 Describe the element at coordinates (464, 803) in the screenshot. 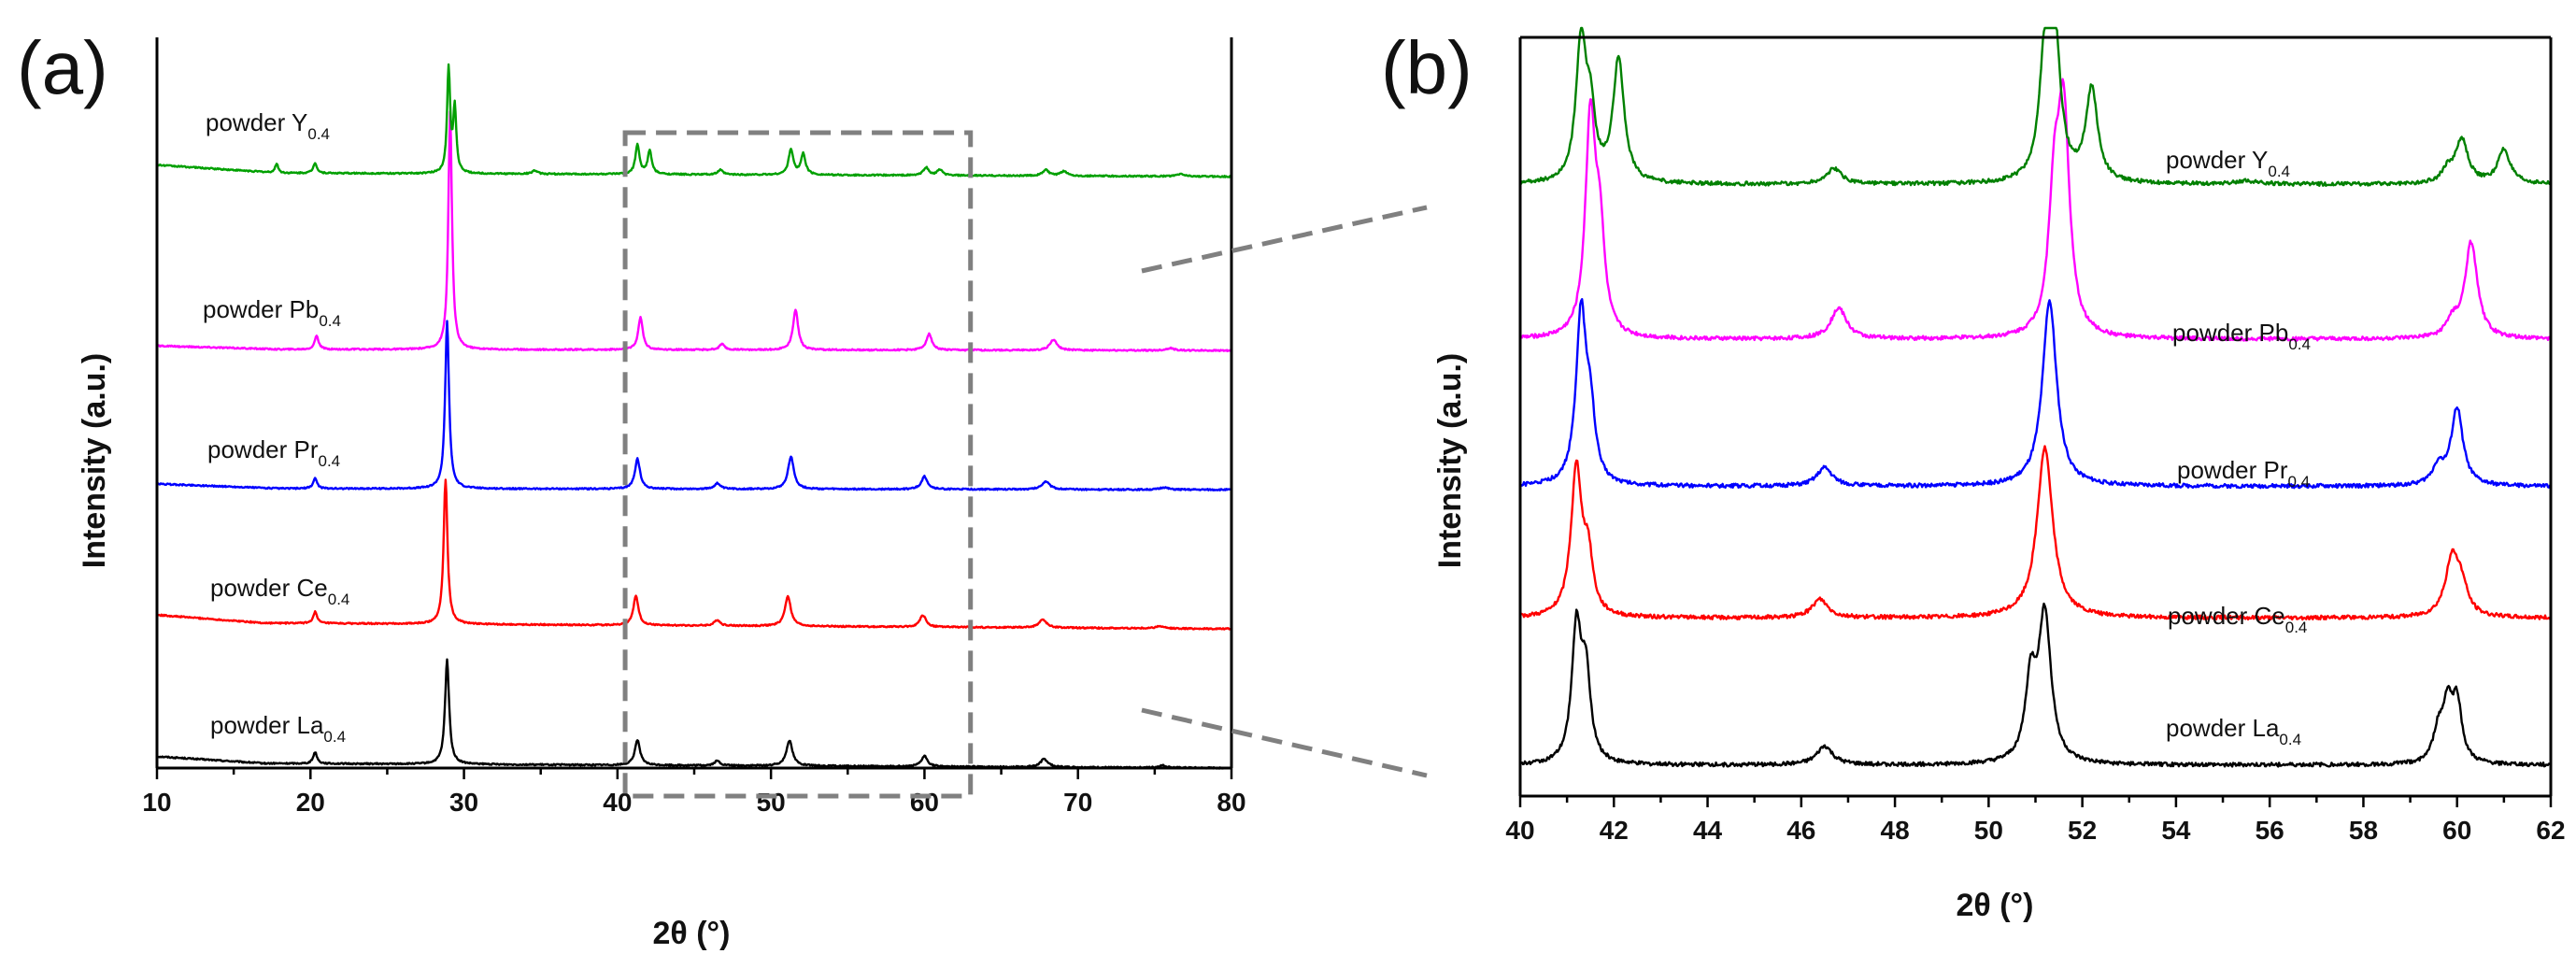

I see `x-tick-label: 30` at that location.